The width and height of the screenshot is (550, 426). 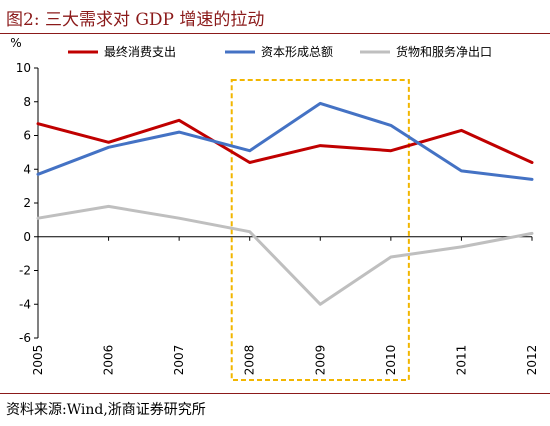 What do you see at coordinates (27, 169) in the screenshot?
I see `y-tick-label: 4` at bounding box center [27, 169].